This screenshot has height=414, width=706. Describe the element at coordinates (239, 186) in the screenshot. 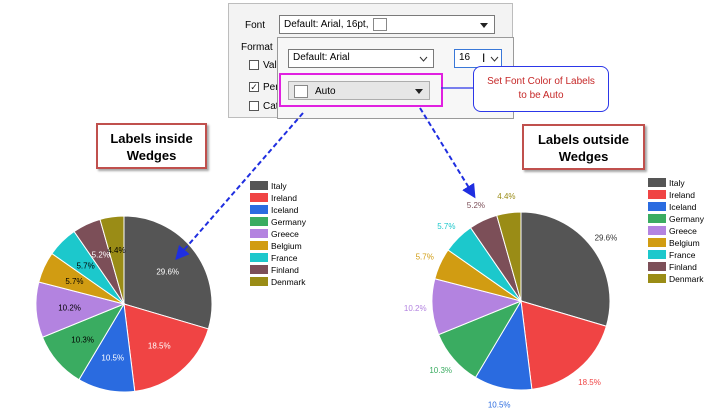

I see `connector-arrow-left` at that location.